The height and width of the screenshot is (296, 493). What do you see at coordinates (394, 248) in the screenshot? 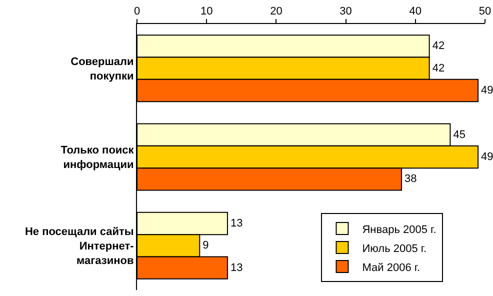
I see `legend-label: Июль 2005 г.` at bounding box center [394, 248].